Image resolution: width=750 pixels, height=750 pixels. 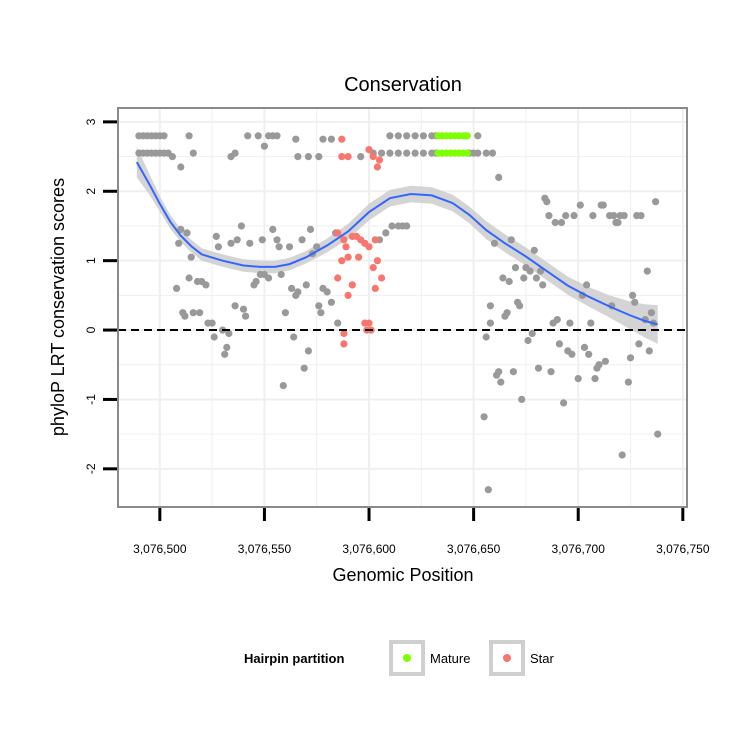 I want to click on data-point-mature, so click(x=467, y=136).